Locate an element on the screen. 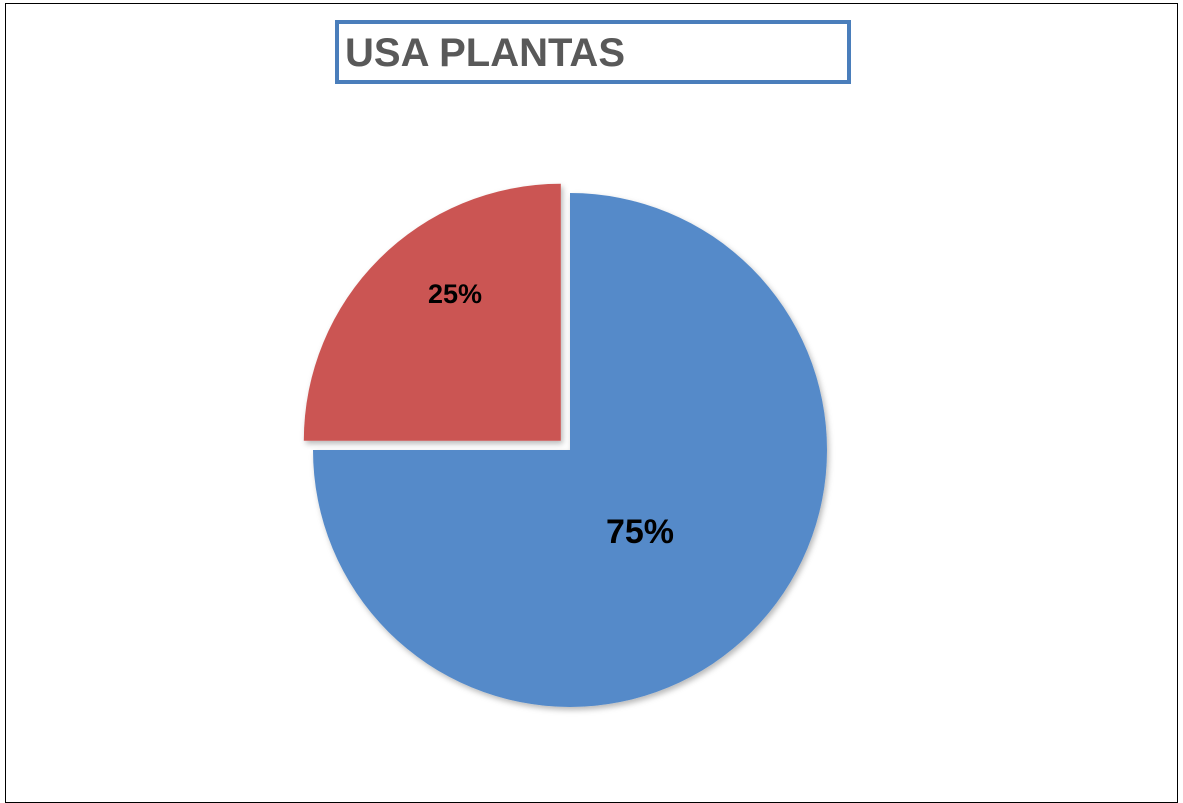 The image size is (1183, 803). chart-title-box: USA PLANTAS is located at coordinates (593, 52).